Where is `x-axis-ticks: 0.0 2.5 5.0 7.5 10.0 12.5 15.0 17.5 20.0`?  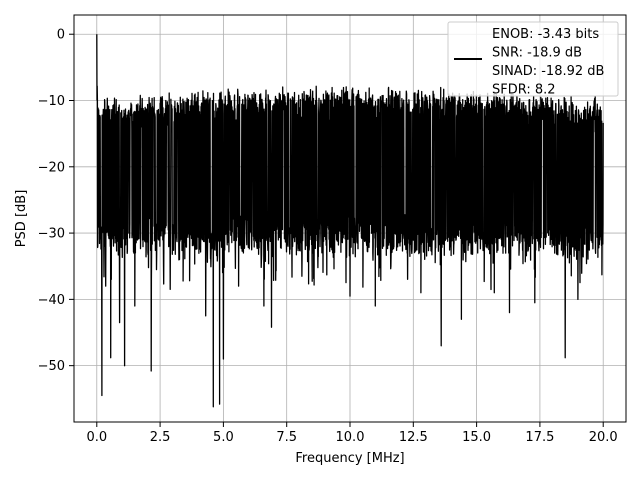
x-axis-ticks: 0.0 2.5 5.0 7.5 10.0 12.5 15.0 17.5 20.0 is located at coordinates (352, 433).